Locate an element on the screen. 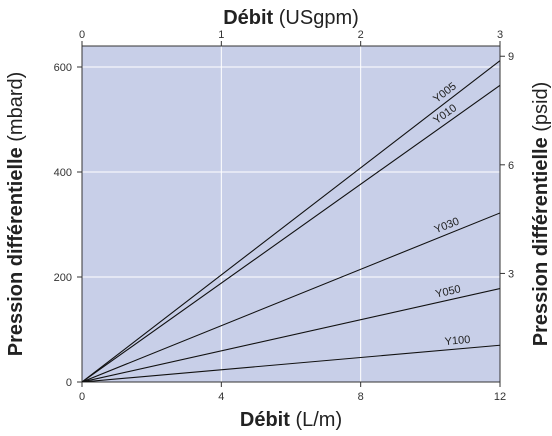  y-tick-label: 200 is located at coordinates (63, 278).